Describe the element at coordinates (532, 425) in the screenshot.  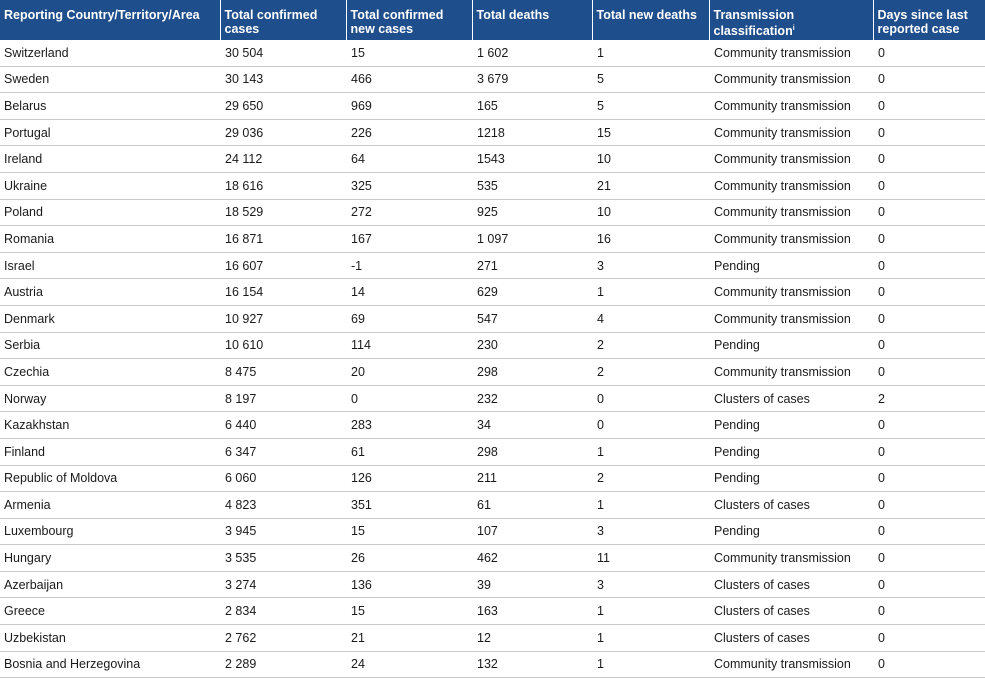
I see `cell-total-deaths: 34` at that location.